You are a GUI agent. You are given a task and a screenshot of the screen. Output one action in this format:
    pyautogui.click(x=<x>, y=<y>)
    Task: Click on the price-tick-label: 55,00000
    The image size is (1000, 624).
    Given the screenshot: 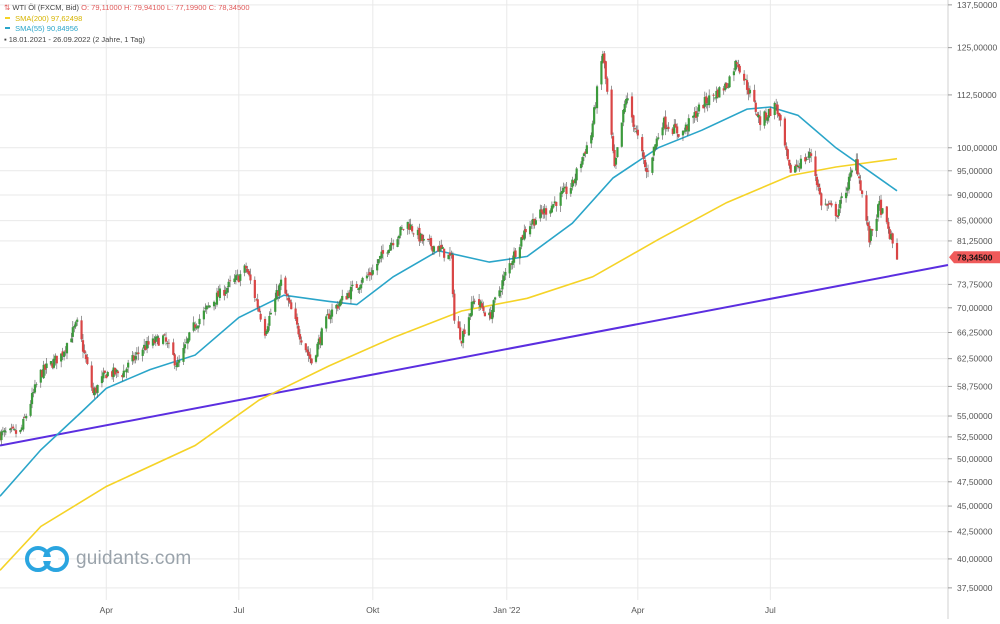 What is the action you would take?
    pyautogui.click(x=975, y=416)
    